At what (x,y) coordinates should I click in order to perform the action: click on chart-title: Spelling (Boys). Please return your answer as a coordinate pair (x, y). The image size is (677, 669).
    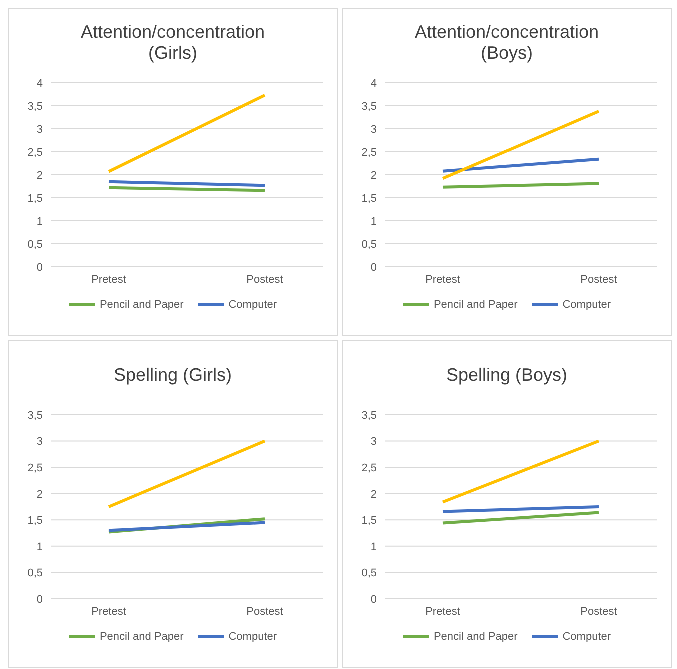
    Looking at the image, I should click on (507, 375).